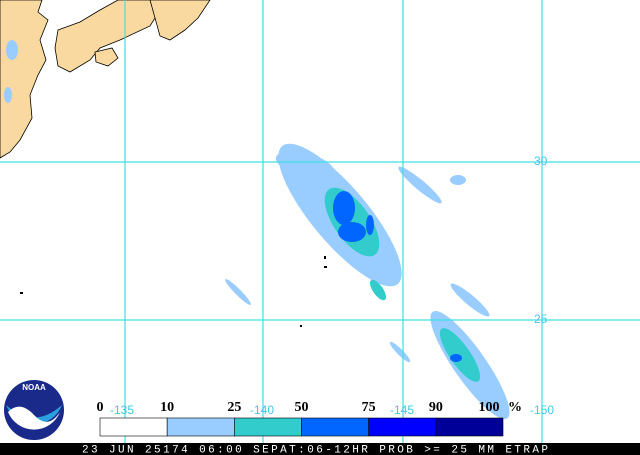  What do you see at coordinates (541, 319) in the screenshot?
I see `lat-label: 25` at bounding box center [541, 319].